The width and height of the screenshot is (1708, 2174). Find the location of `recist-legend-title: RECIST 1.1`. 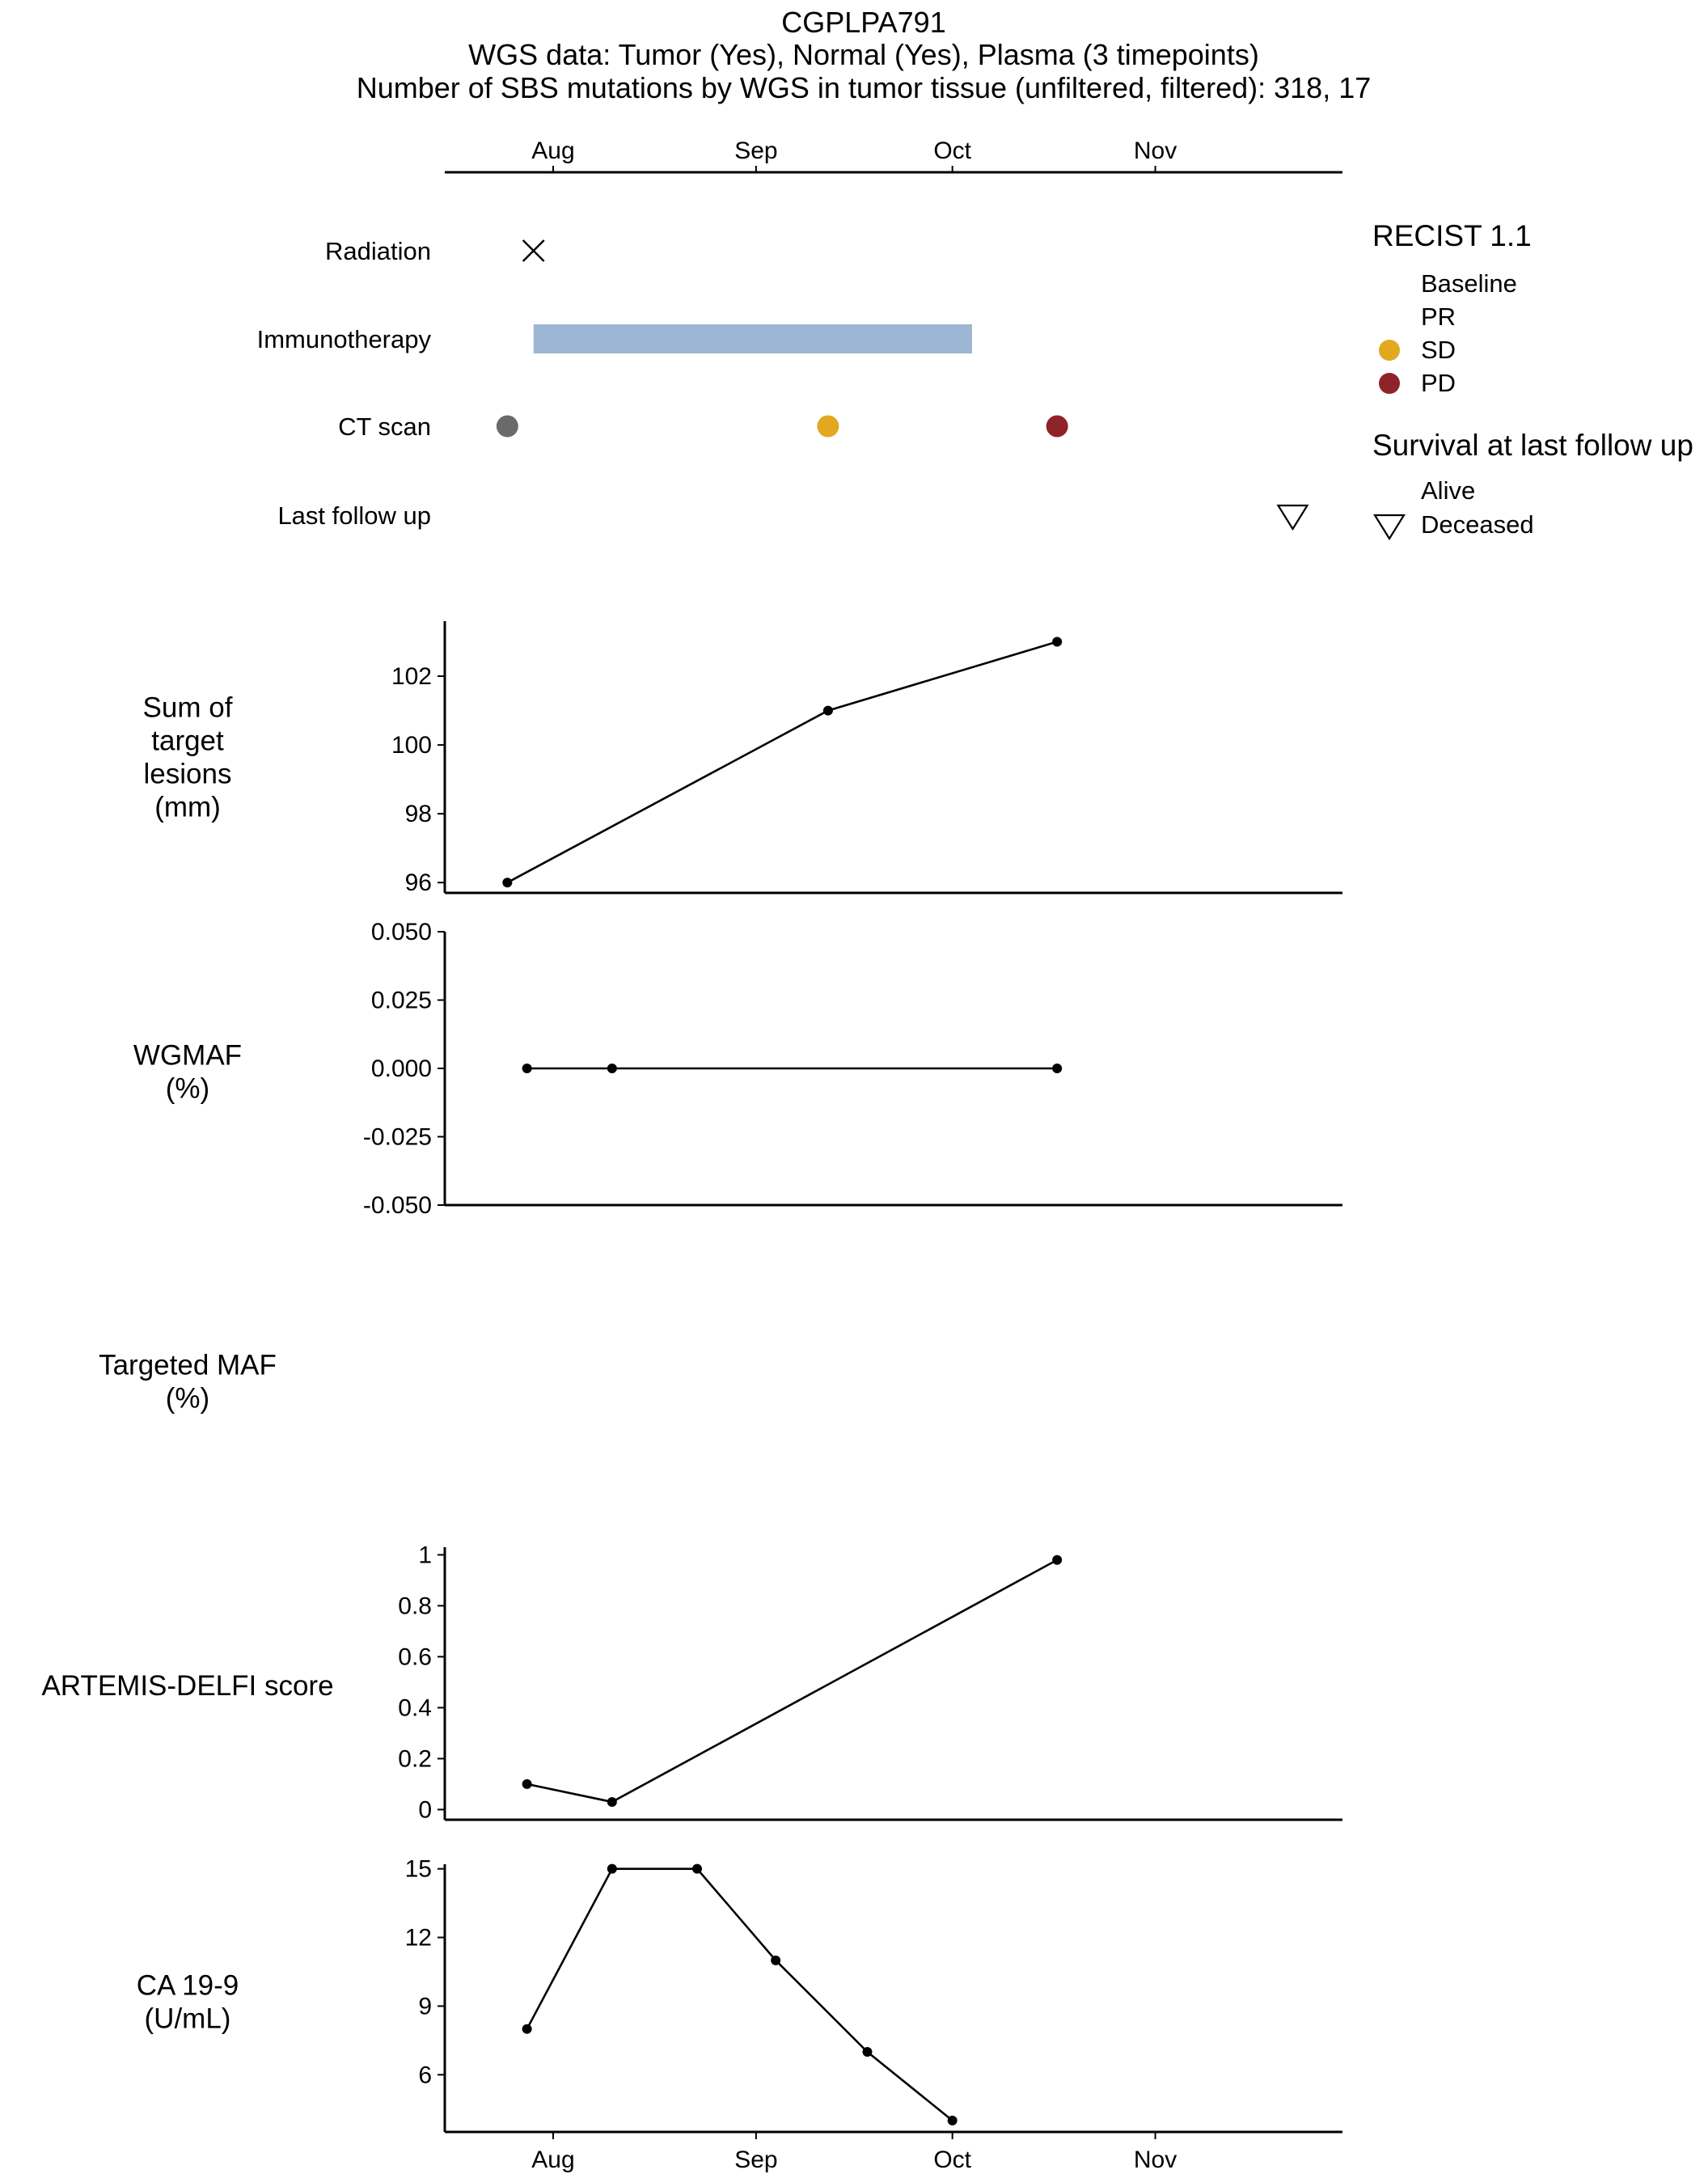

recist-legend-title: RECIST 1.1 is located at coordinates (1452, 235).